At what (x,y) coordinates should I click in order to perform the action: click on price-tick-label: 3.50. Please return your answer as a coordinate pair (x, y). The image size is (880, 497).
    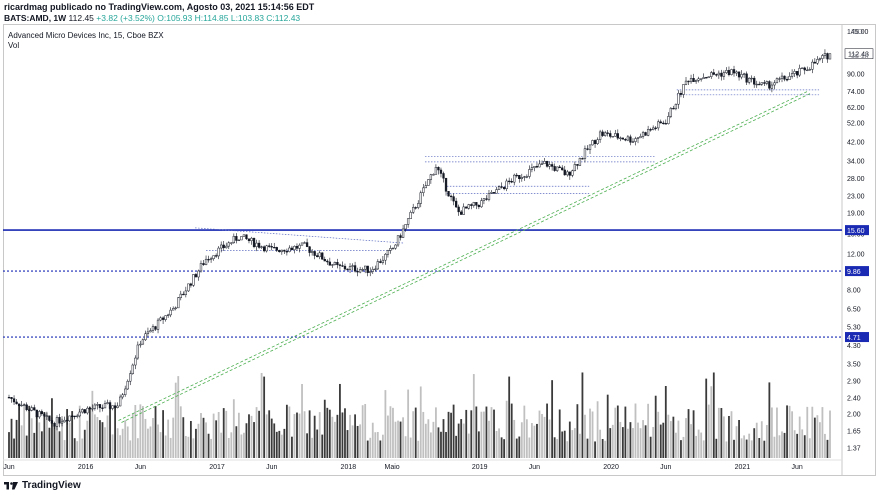
    Looking at the image, I should click on (854, 365).